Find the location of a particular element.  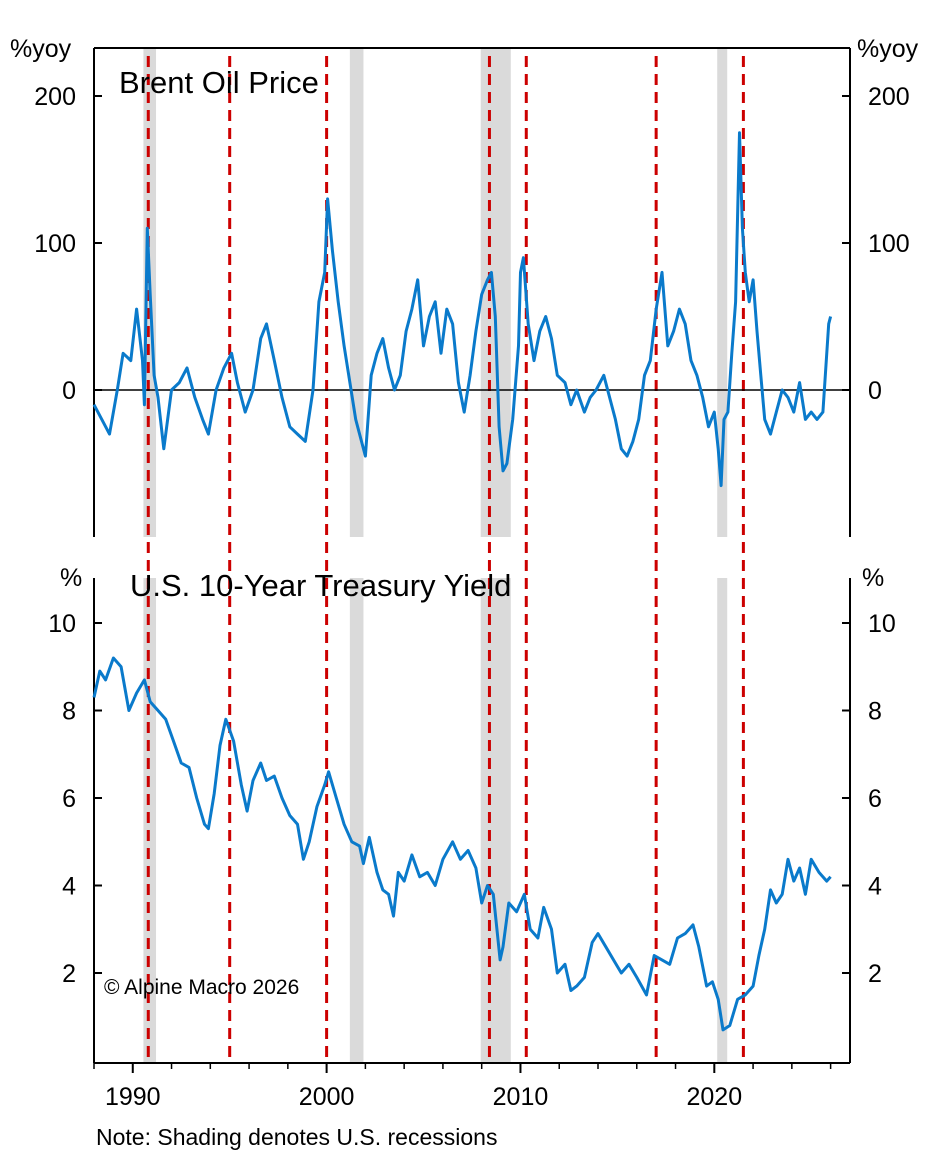

top-right-tick-label: 0 is located at coordinates (875, 391).